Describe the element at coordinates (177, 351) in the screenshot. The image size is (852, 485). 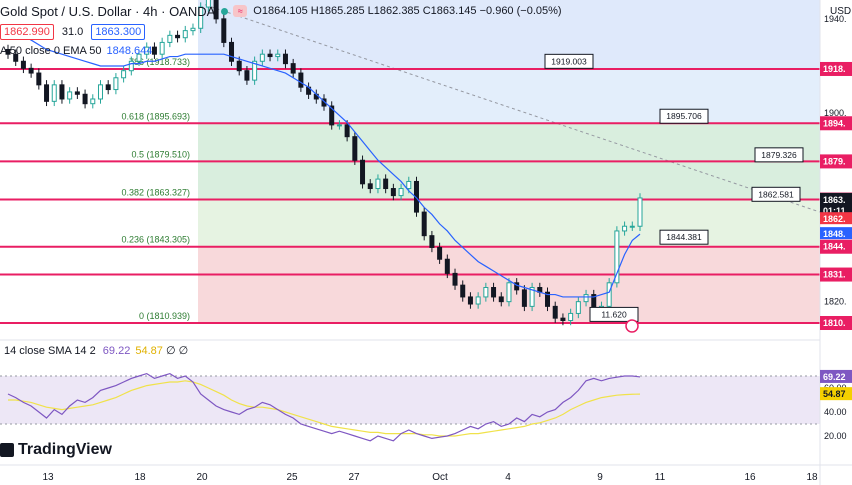
I see `rsi-extra: ∅ ∅` at that location.